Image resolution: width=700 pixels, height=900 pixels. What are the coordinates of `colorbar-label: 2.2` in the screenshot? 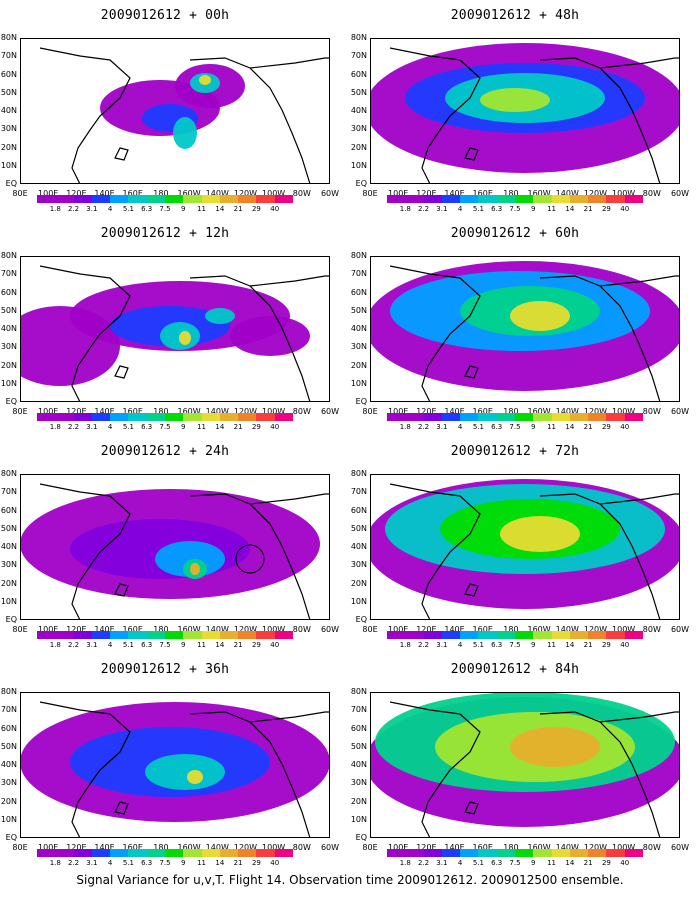 It's located at (423, 209).